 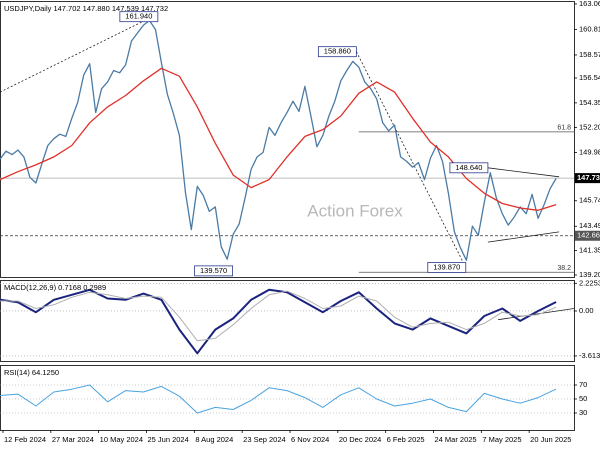 I want to click on panel-title: RSI(14) 64.1250, so click(x=31, y=372).